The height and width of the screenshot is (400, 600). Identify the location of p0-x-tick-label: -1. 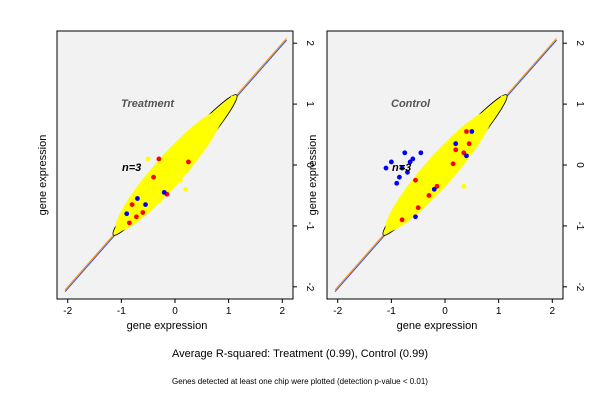
(121, 311).